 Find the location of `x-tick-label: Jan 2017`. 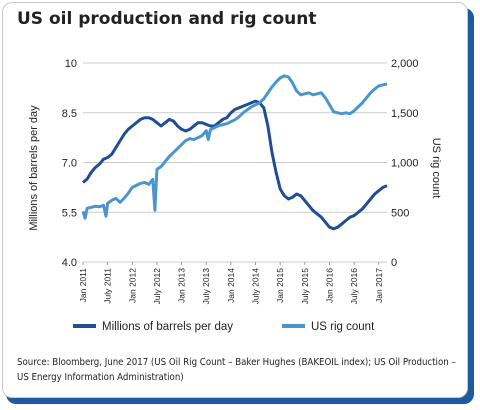

x-tick-label: Jan 2017 is located at coordinates (379, 285).